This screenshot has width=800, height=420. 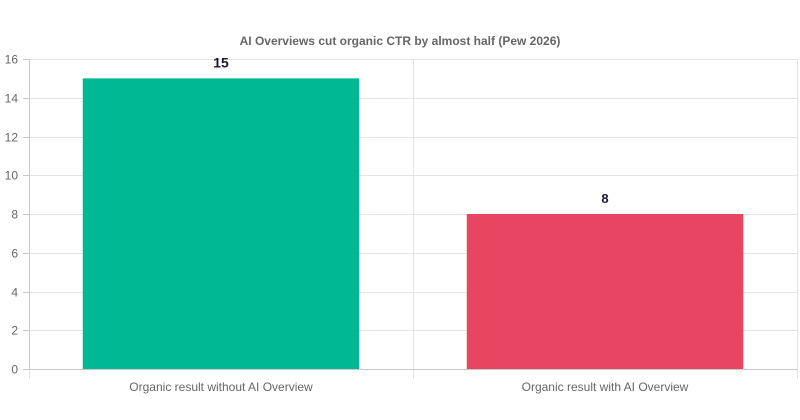 What do you see at coordinates (605, 387) in the screenshot?
I see `x-category-label: Organic result with AI Overview` at bounding box center [605, 387].